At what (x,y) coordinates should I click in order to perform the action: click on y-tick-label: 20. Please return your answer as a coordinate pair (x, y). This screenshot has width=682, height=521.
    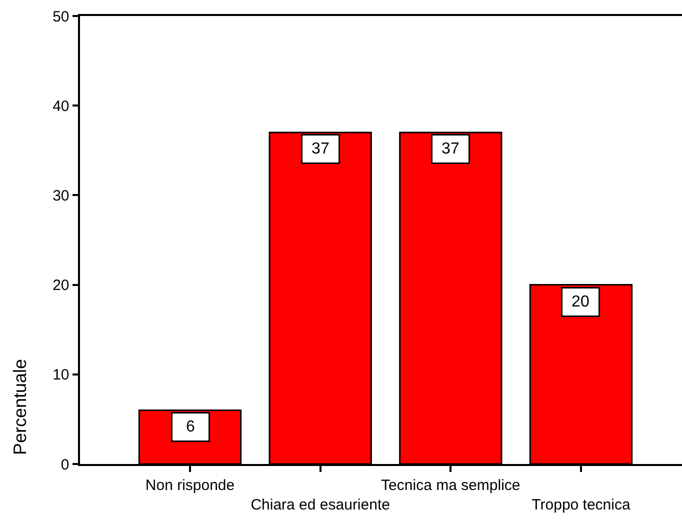
    Looking at the image, I should click on (61, 285).